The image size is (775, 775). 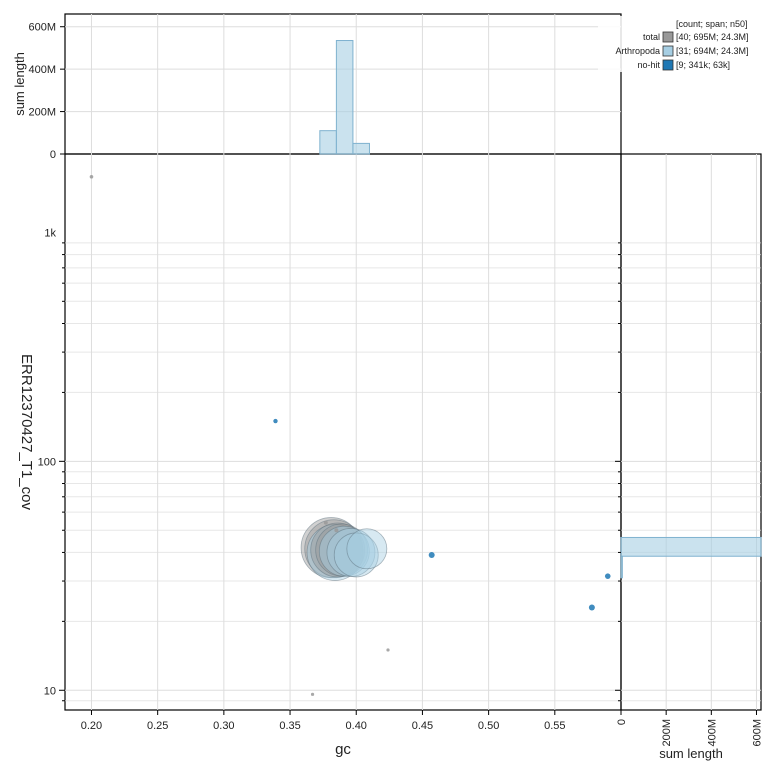 I want to click on legend-entry-no-hit: no-hit [9; 341k; 63k], so click(x=683, y=65).